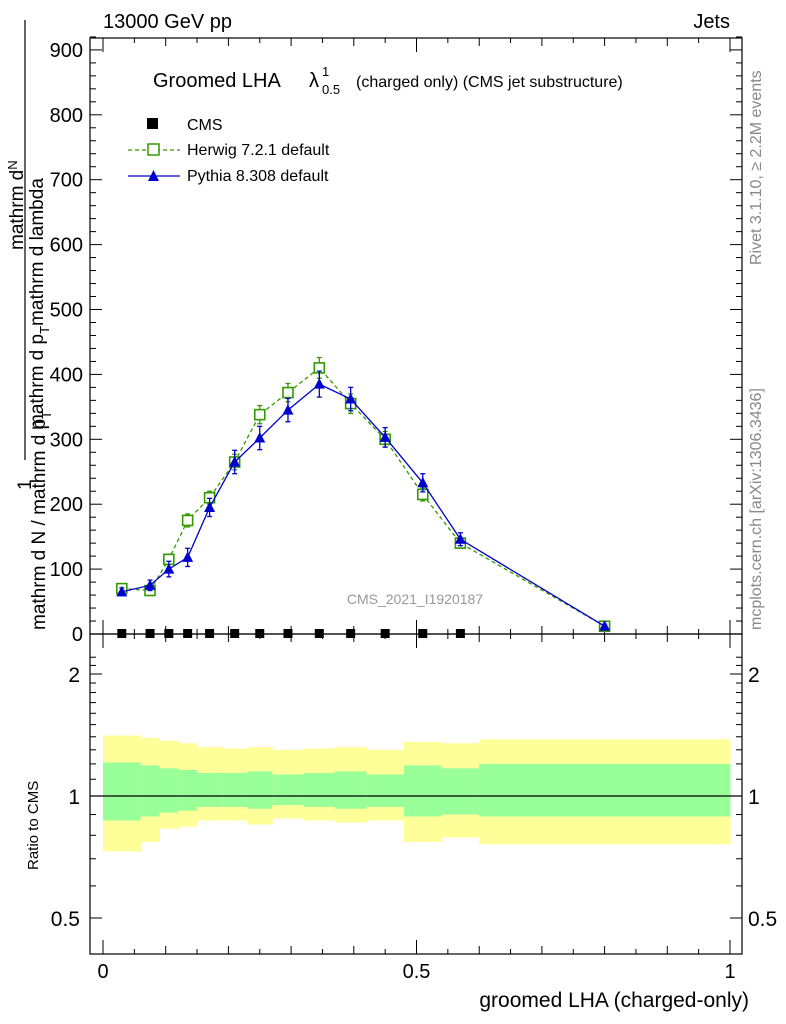  Describe the element at coordinates (153, 149) in the screenshot. I see `legend-marker-herwig` at that location.